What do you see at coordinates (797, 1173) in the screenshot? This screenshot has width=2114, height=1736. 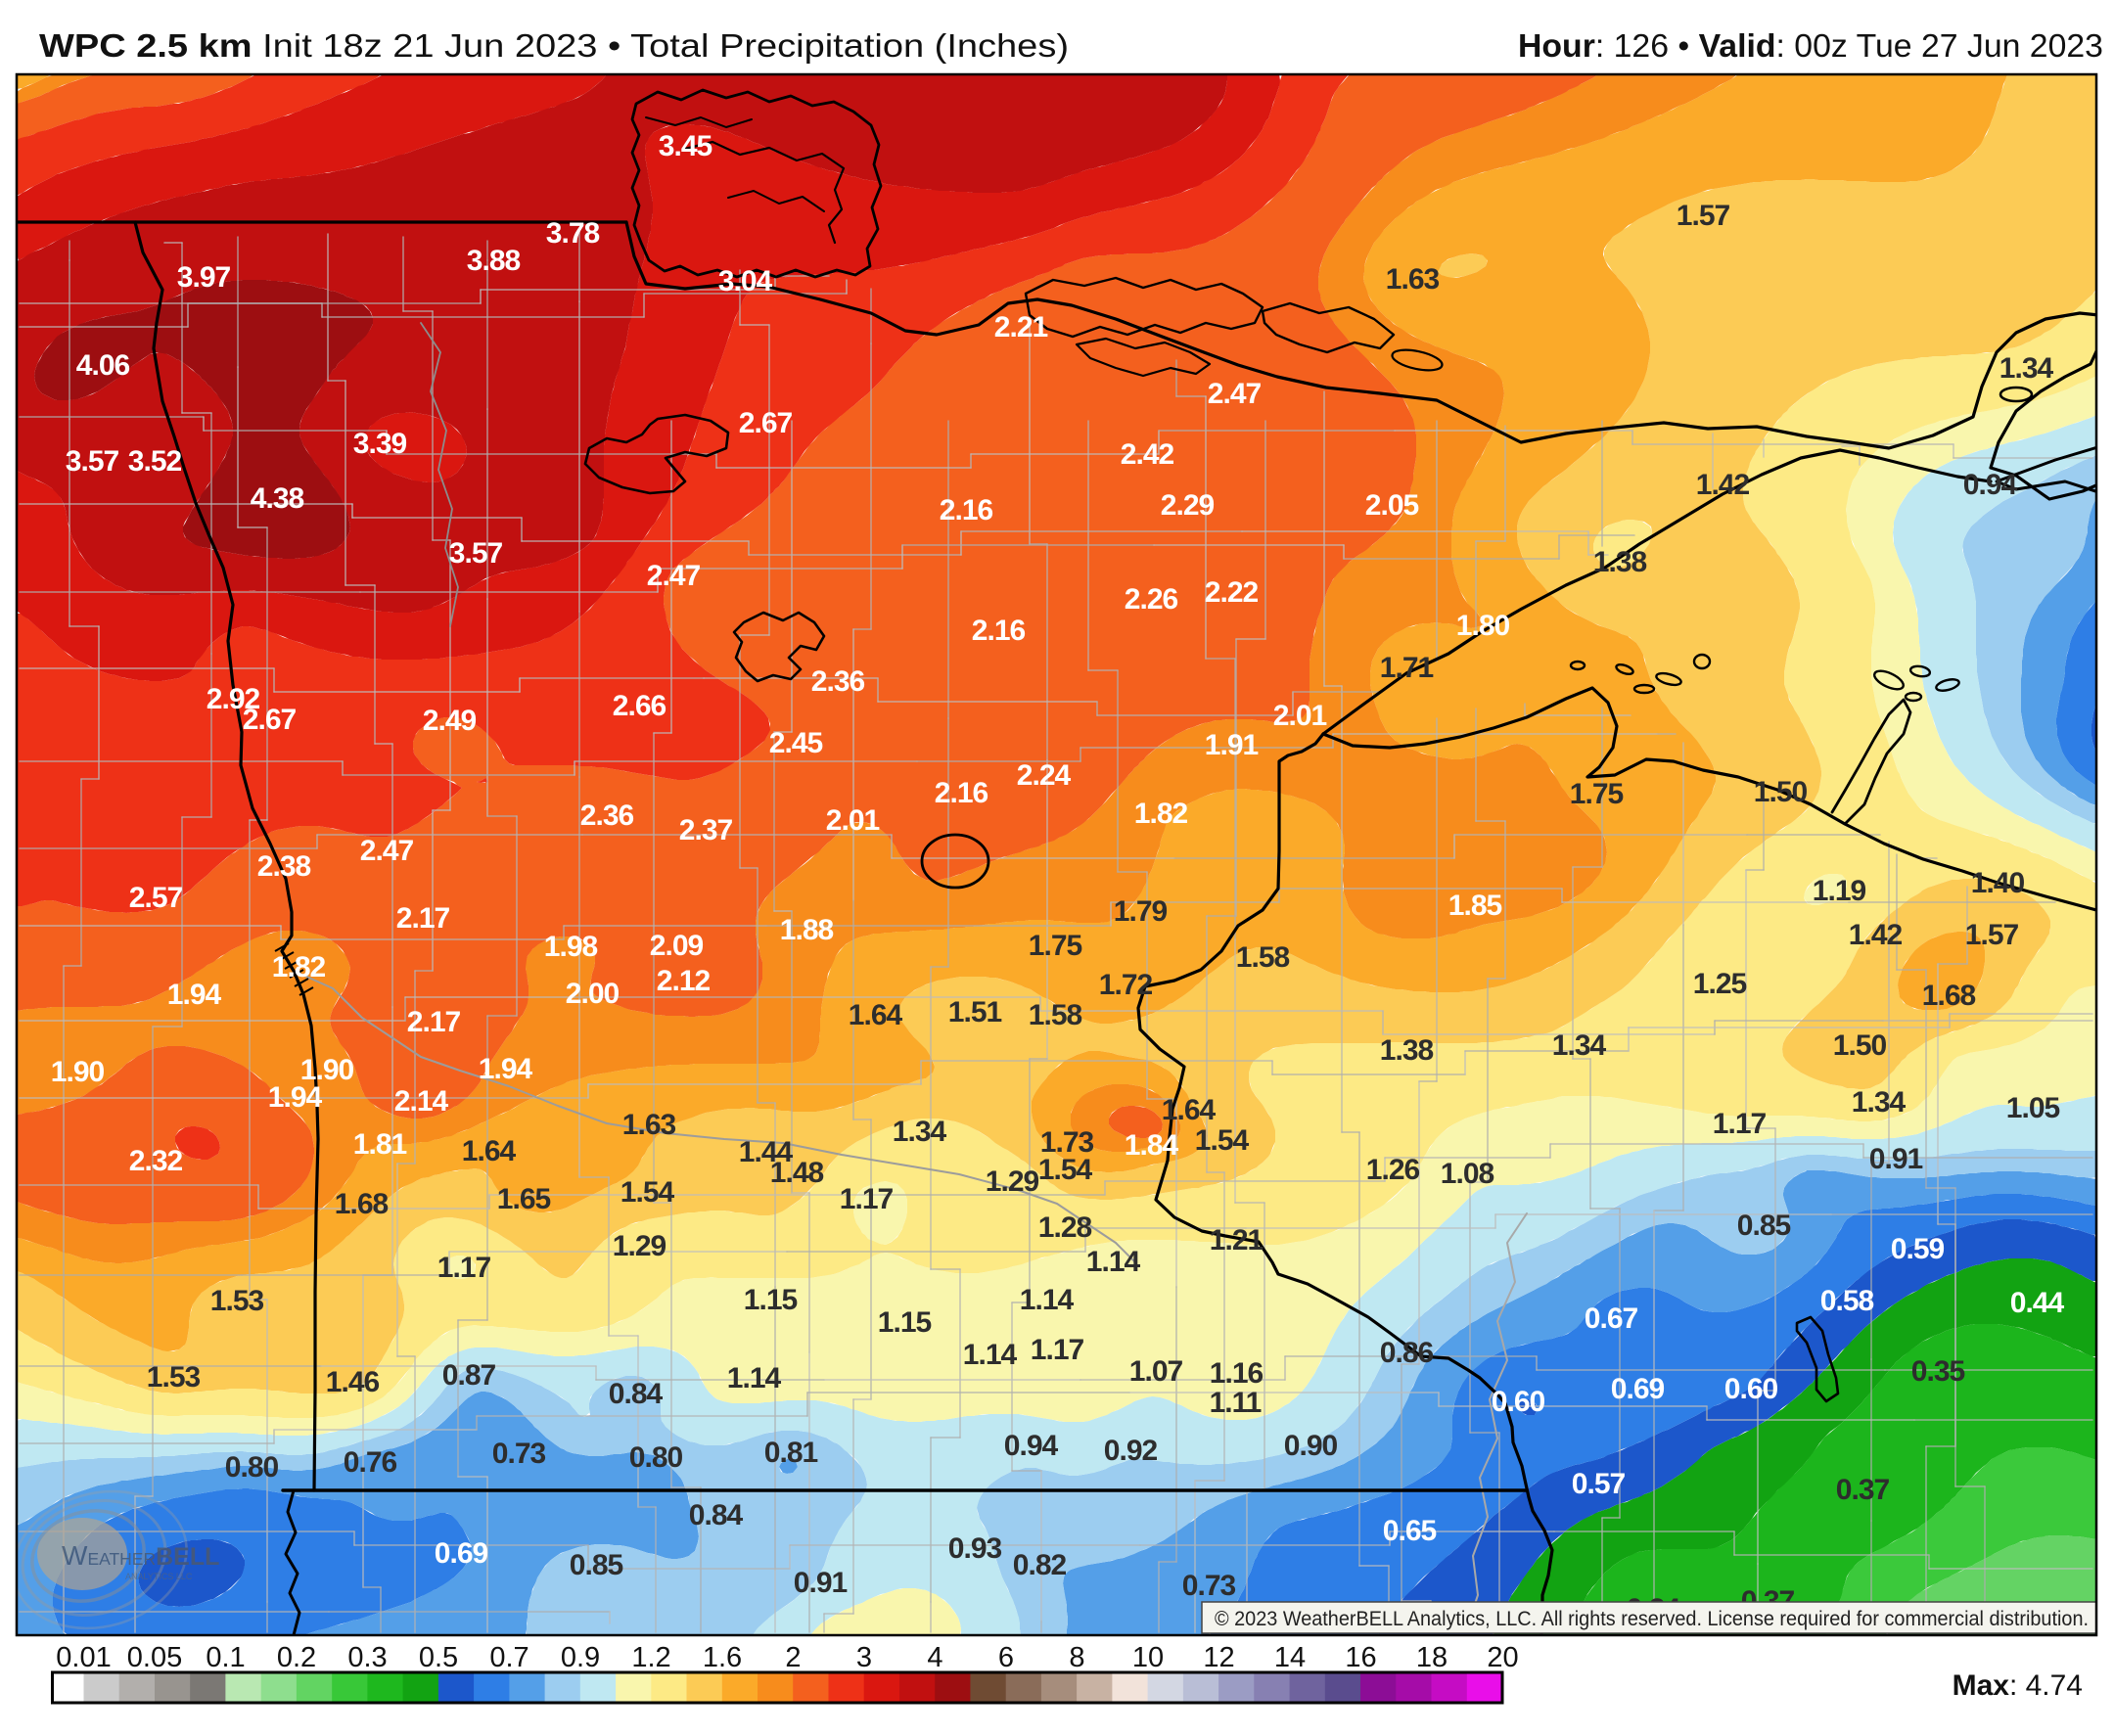 I see `svg-text: 1.48` at bounding box center [797, 1173].